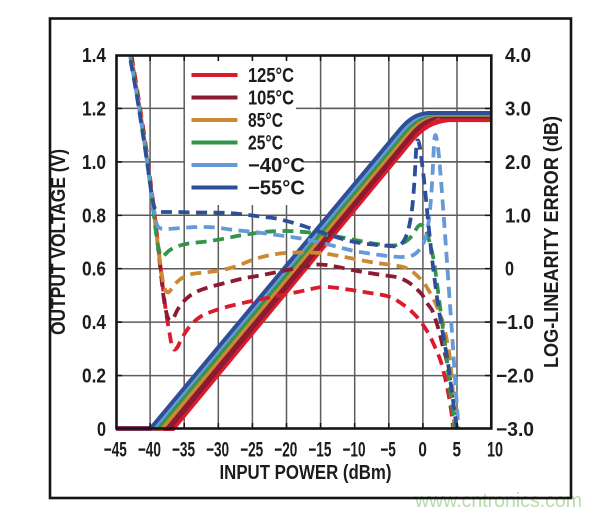  Describe the element at coordinates (498, 501) in the screenshot. I see `svg-text: www.cntronics.com` at that location.